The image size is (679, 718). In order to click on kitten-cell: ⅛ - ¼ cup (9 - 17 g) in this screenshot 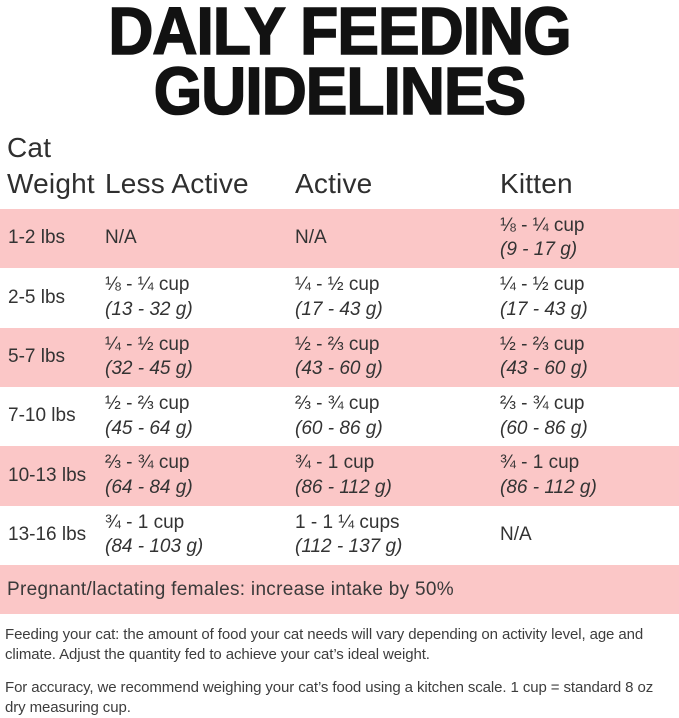, I will do `click(589, 238)`.